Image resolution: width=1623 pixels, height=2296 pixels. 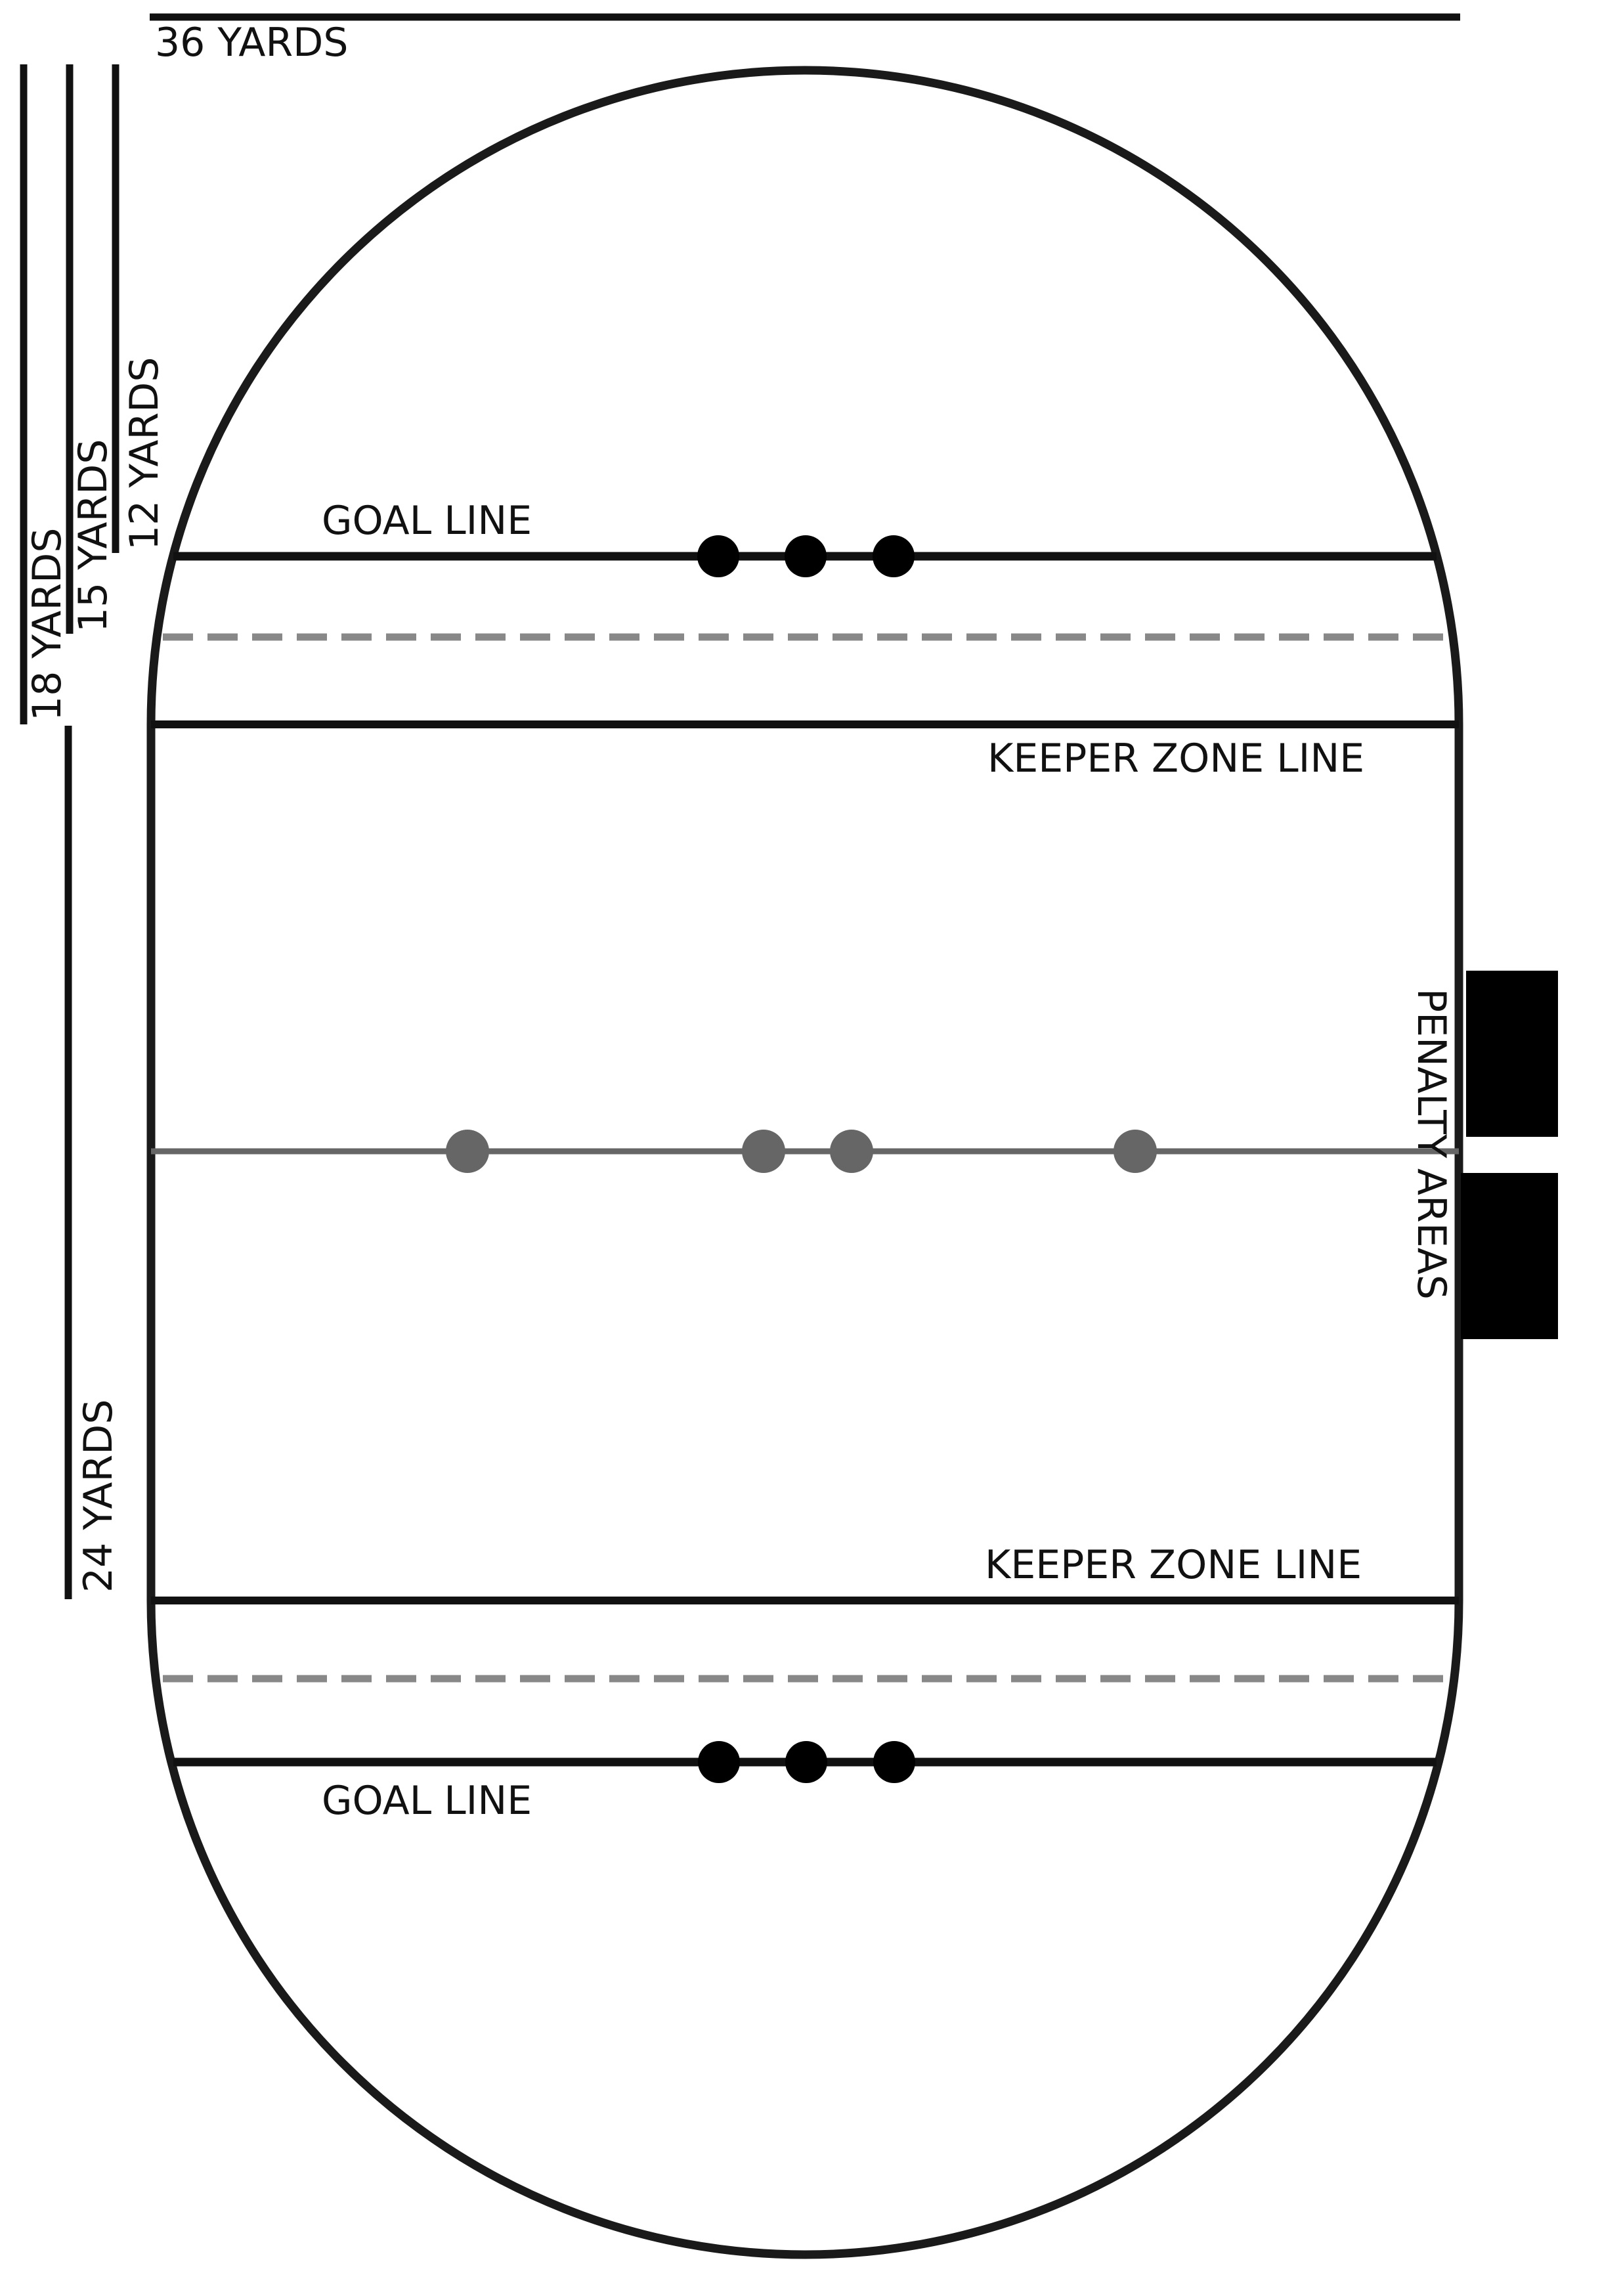 I want to click on keeper-zone-label-top: KEEPER ZONE LINE, so click(x=1175, y=759).